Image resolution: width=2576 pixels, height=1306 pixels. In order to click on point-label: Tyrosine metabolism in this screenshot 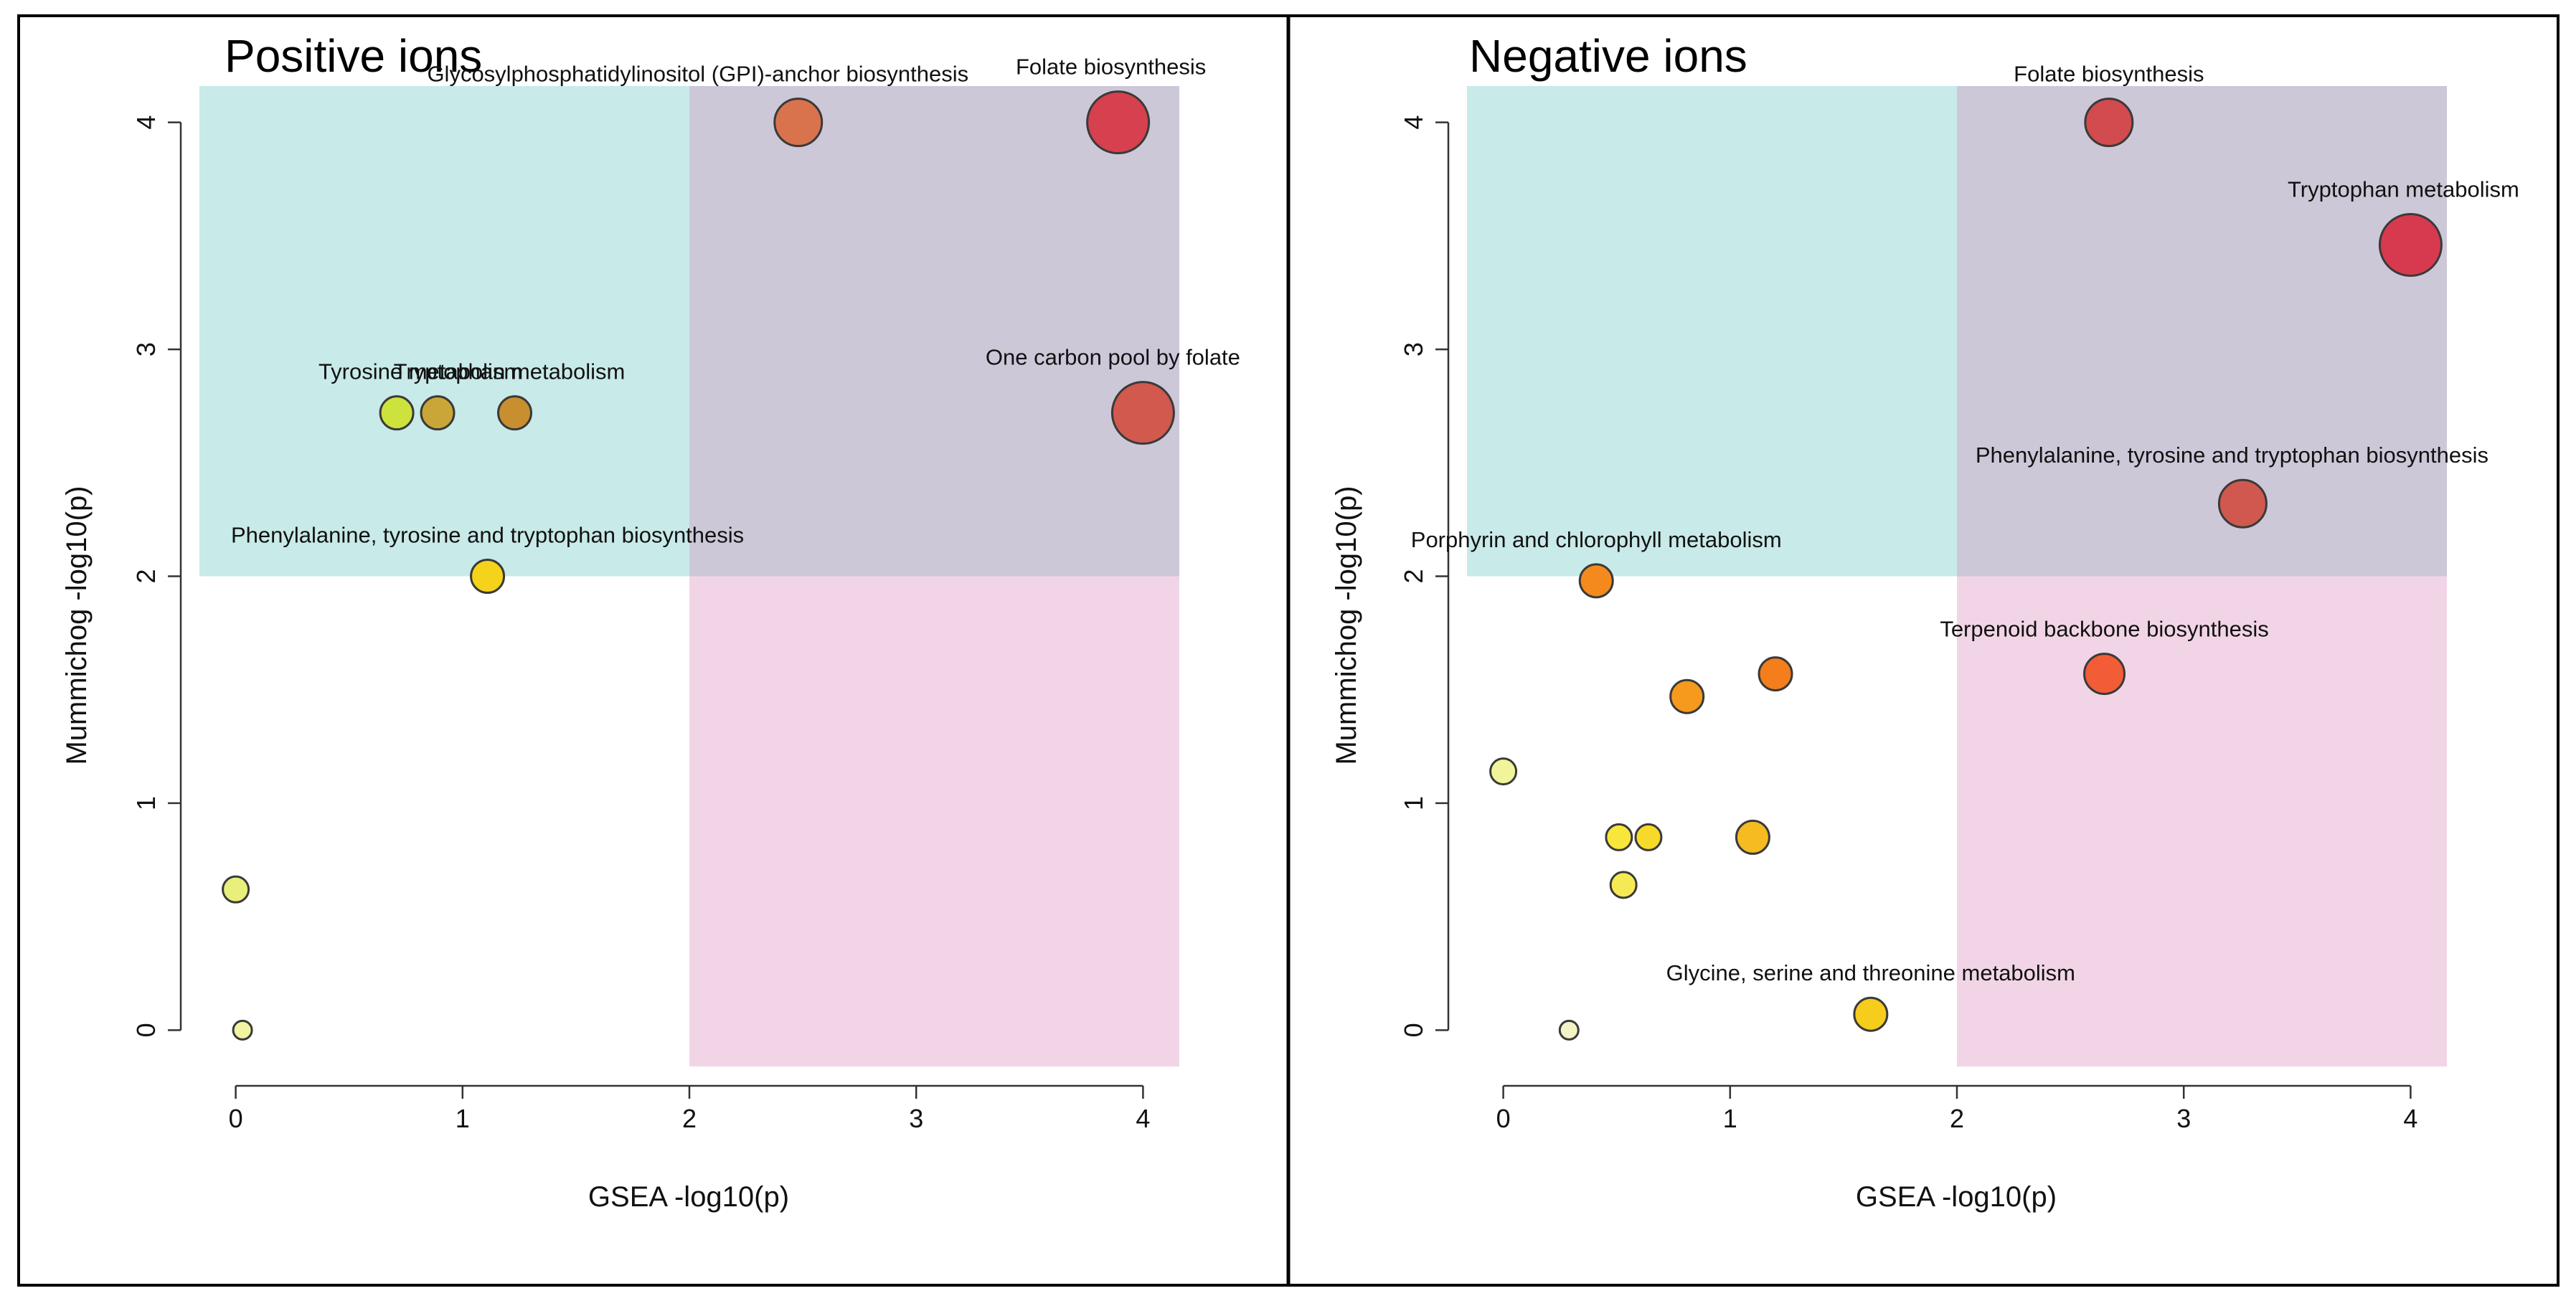, I will do `click(420, 371)`.